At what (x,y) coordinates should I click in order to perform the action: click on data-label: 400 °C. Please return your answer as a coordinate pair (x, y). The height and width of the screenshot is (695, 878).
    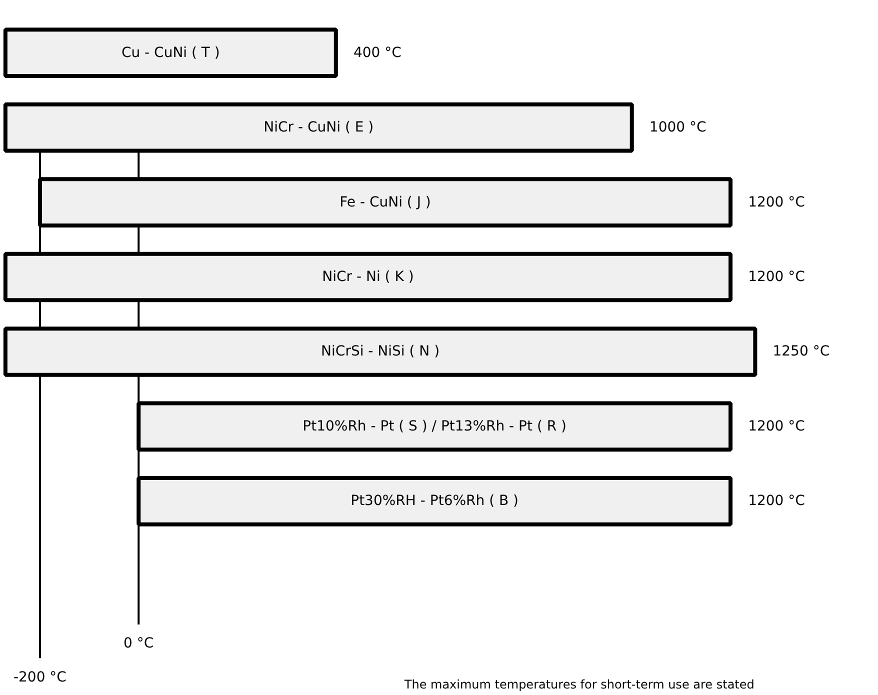
    Looking at the image, I should click on (377, 52).